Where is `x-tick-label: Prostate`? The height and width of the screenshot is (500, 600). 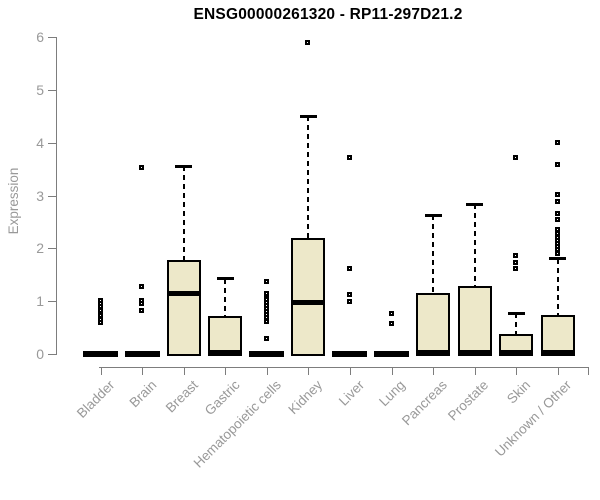
x-tick-label: Prostate is located at coordinates (468, 400).